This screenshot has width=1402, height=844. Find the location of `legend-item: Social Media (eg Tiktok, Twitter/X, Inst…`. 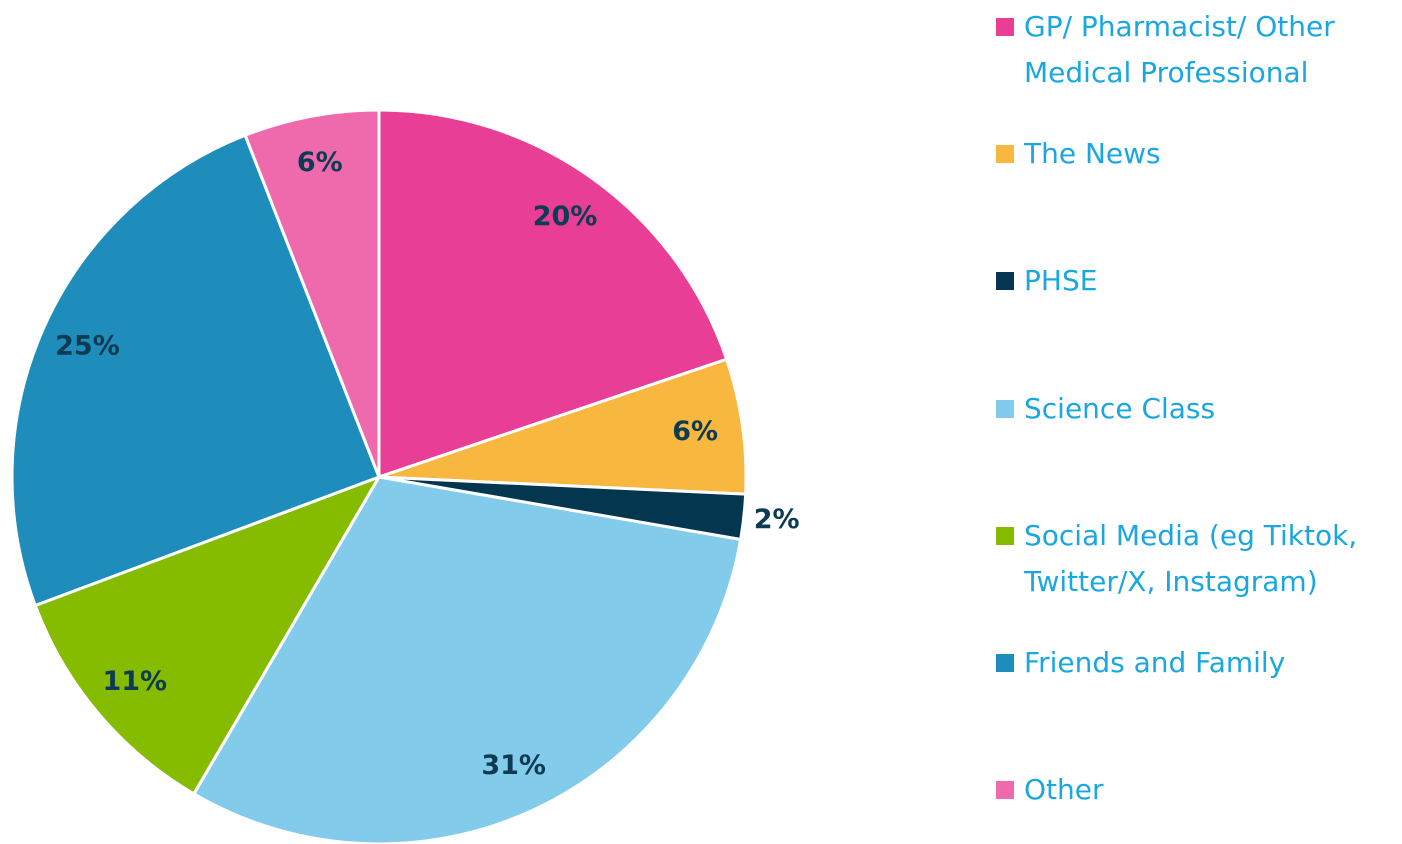

legend-item: Social Media (eg Tiktok, Twitter/X, Inst… is located at coordinates (1196, 562).